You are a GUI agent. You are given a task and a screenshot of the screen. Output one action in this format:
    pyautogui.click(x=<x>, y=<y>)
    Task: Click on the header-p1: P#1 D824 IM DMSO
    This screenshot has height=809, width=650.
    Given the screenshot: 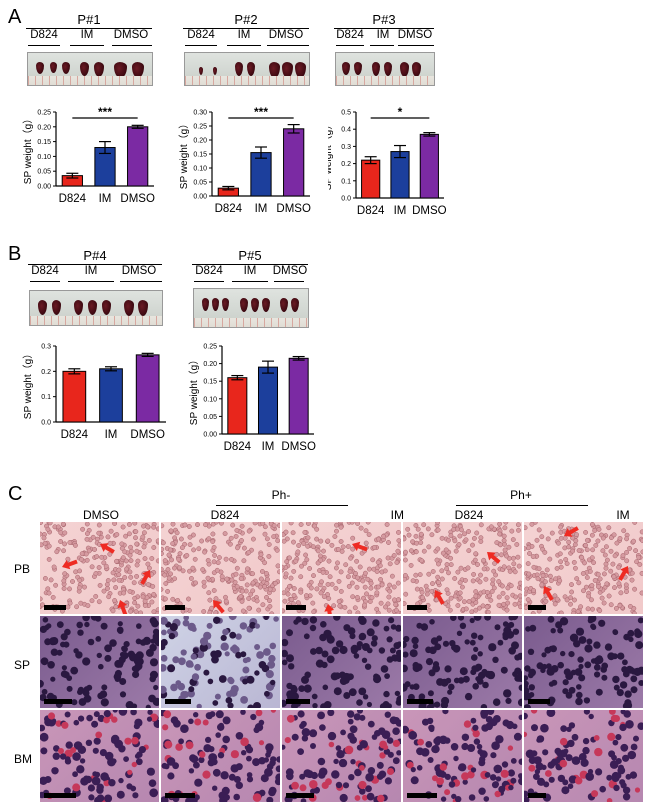 What is the action you would take?
    pyautogui.click(x=89, y=30)
    